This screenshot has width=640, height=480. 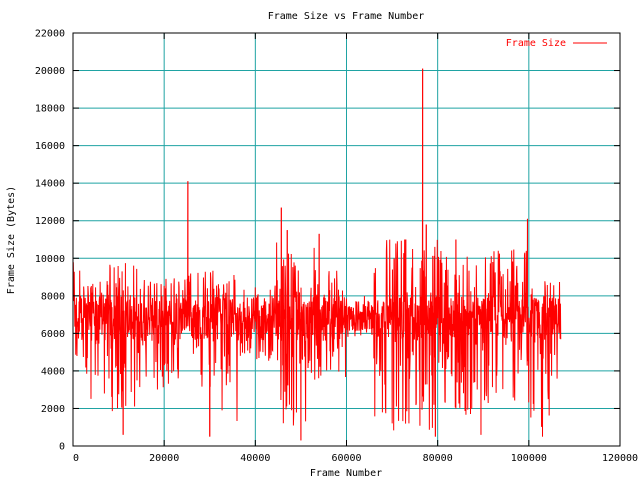 What do you see at coordinates (50, 146) in the screenshot?
I see `y-tick-label: 16000` at bounding box center [50, 146].